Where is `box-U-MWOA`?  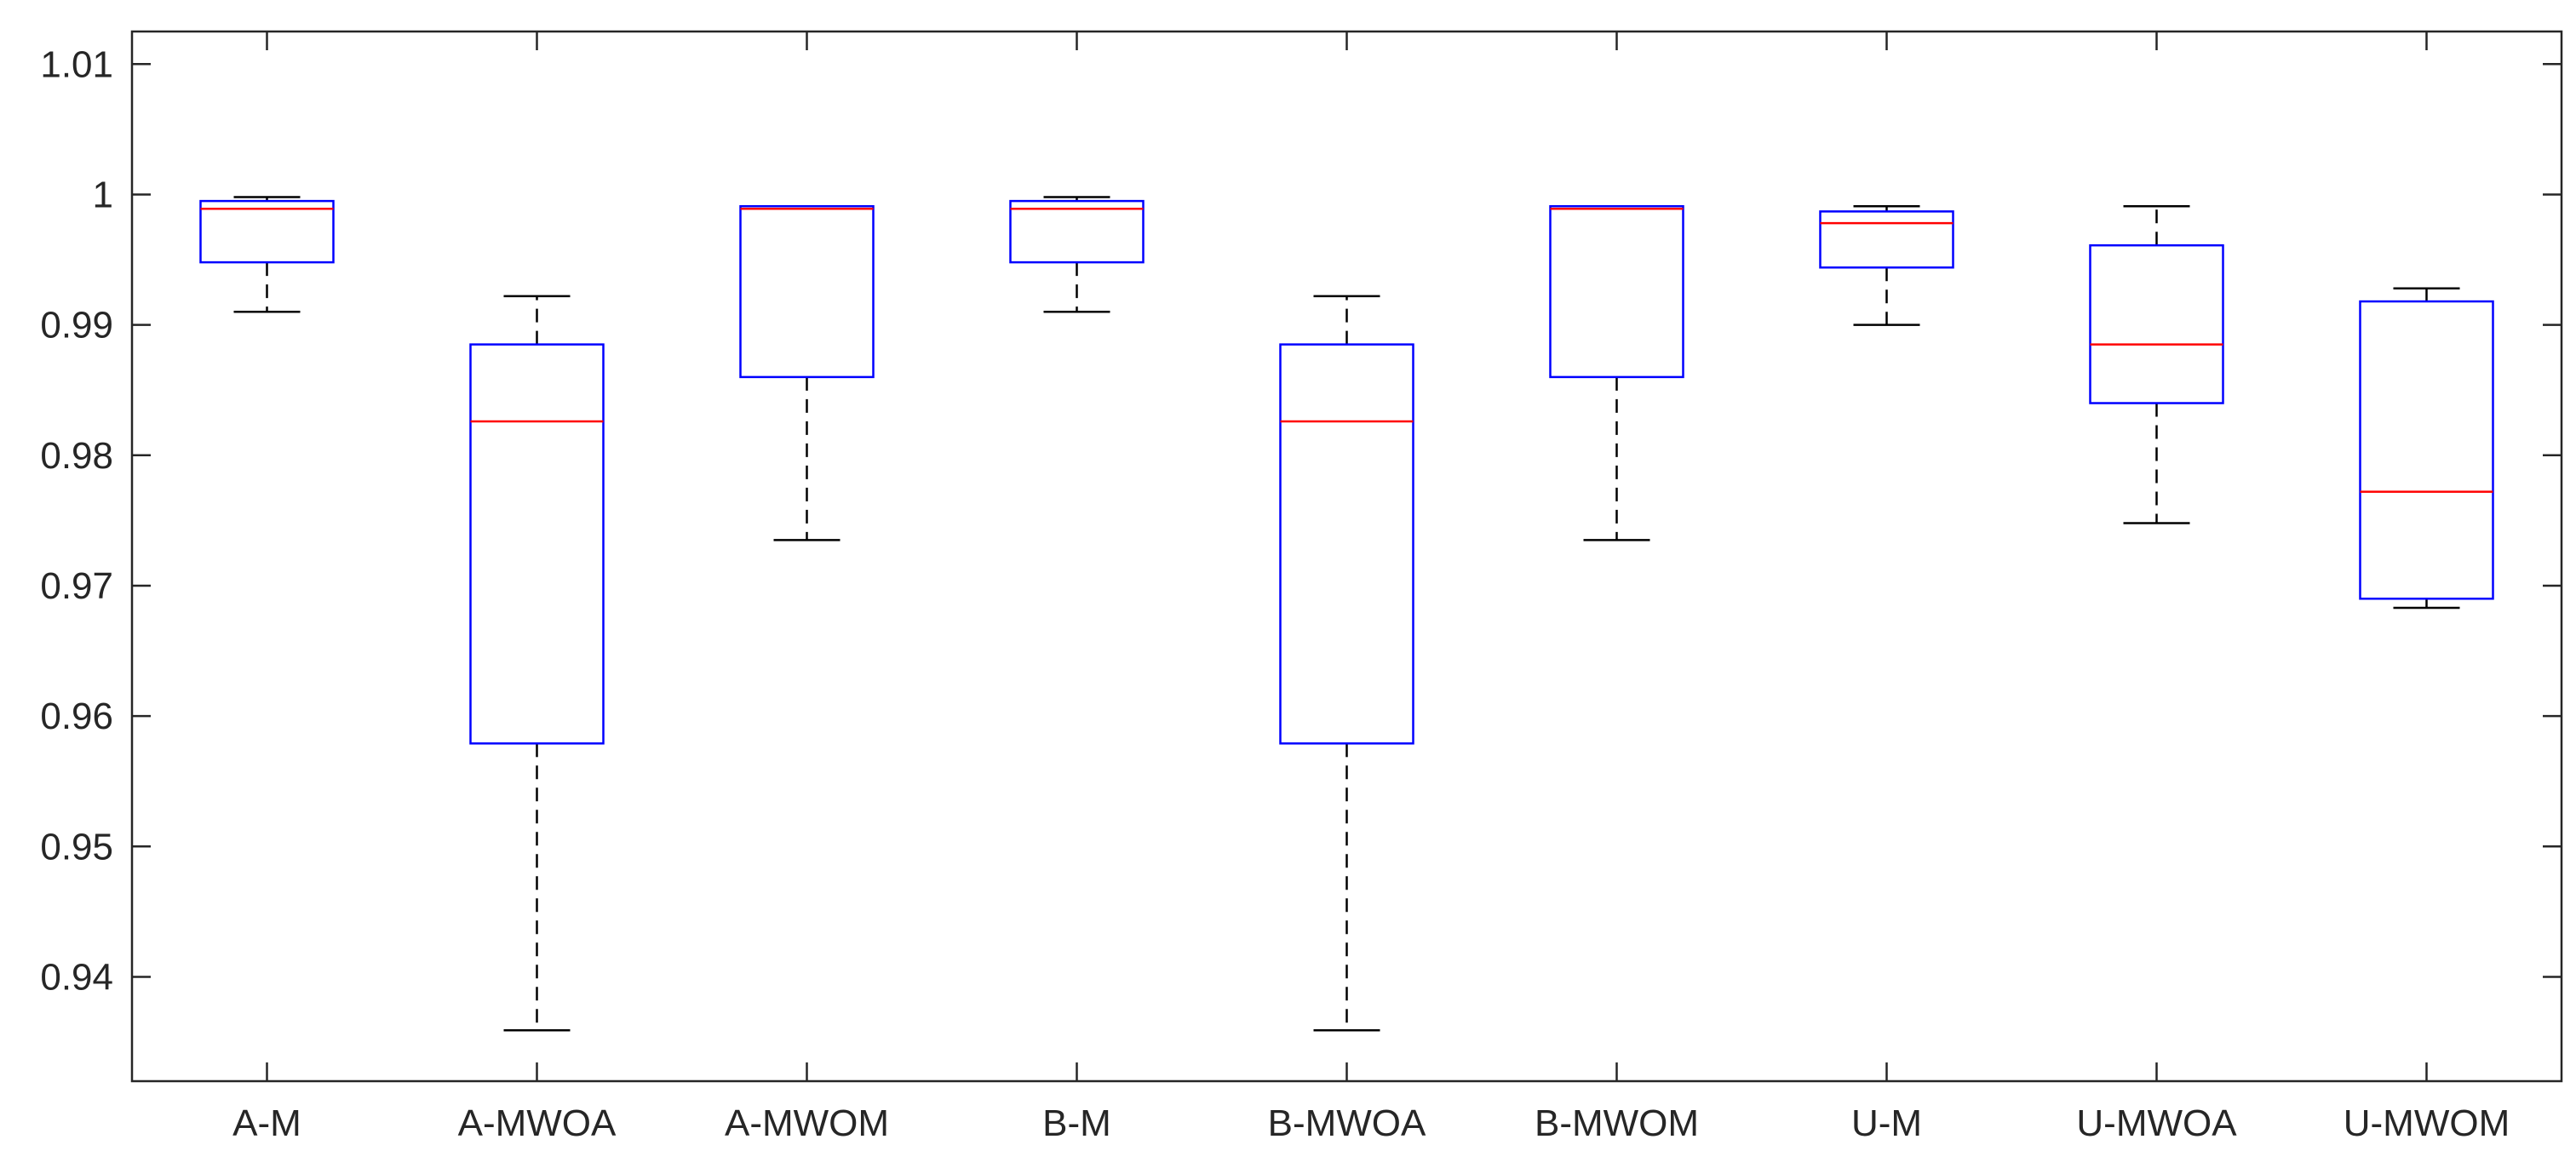 box-U-MWOA is located at coordinates (2156, 364).